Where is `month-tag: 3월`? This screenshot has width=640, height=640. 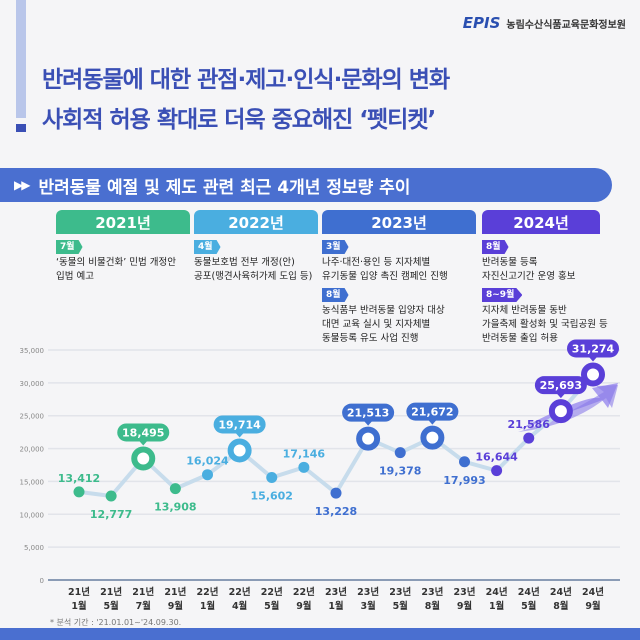 month-tag: 3월 is located at coordinates (335, 247).